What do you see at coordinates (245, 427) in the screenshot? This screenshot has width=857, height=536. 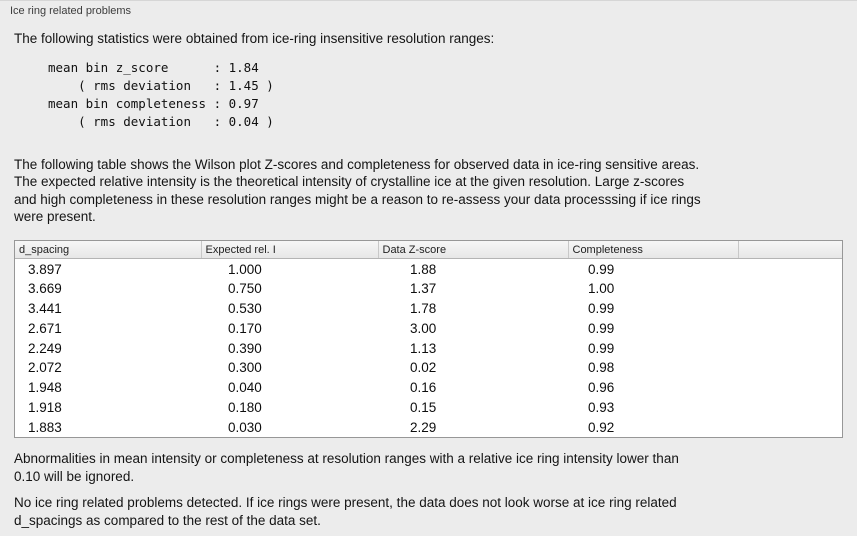 I see `table-cell: 0.030` at bounding box center [245, 427].